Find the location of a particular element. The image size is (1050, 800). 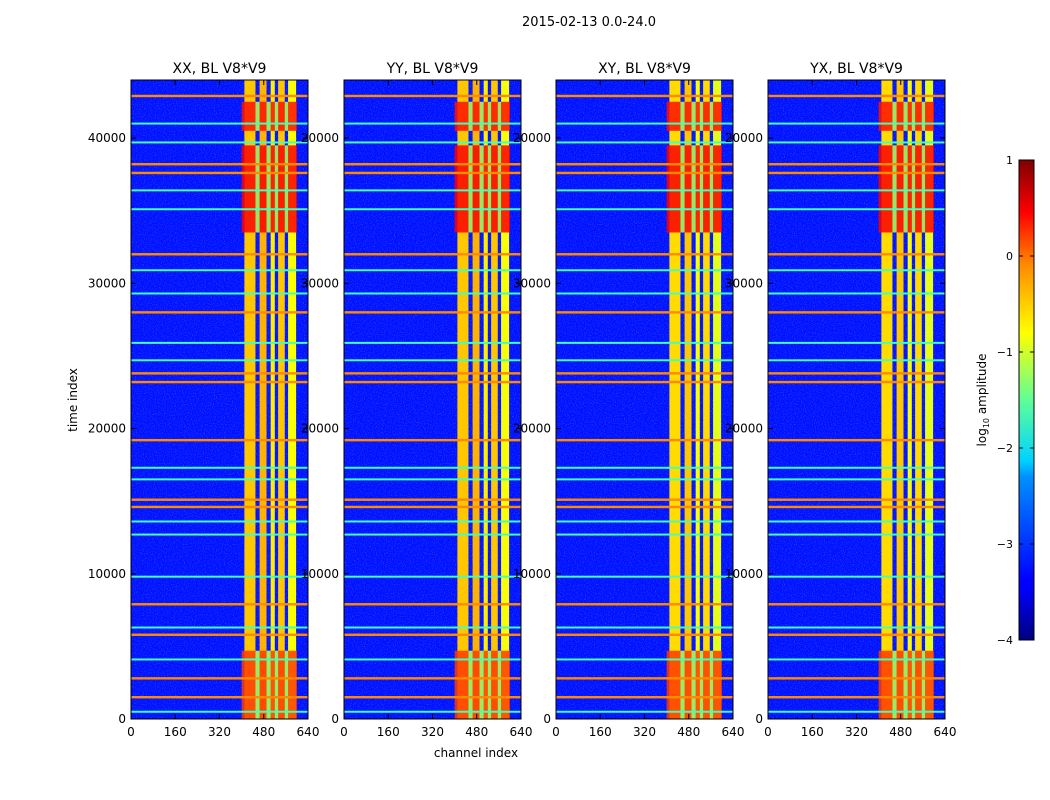

x-tick-label: 0 is located at coordinates (768, 732).